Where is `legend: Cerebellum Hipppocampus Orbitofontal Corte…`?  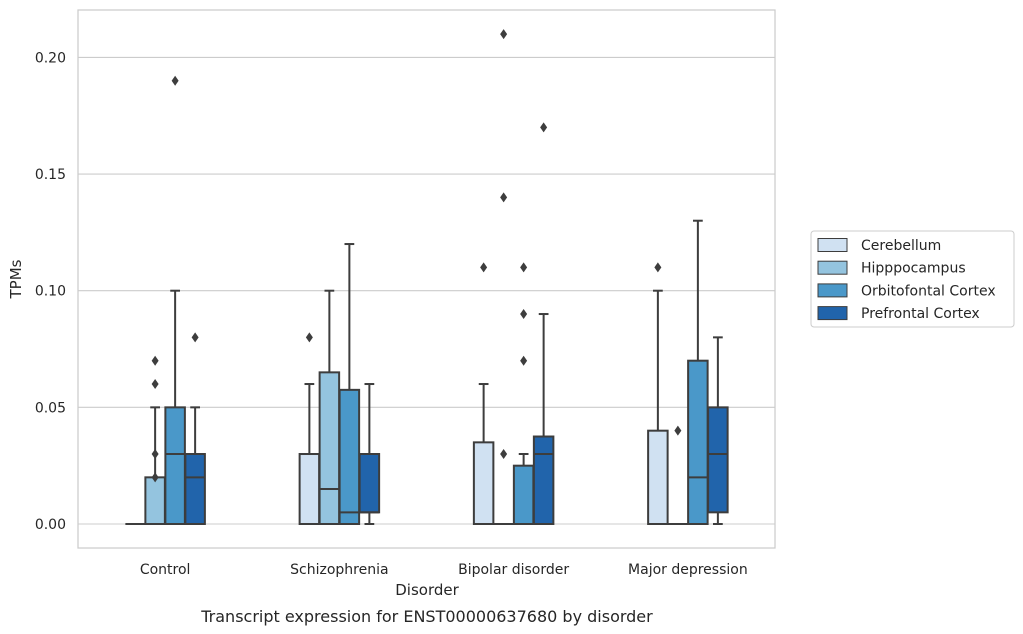 legend: Cerebellum Hipppocampus Orbitofontal Corte… is located at coordinates (912, 279).